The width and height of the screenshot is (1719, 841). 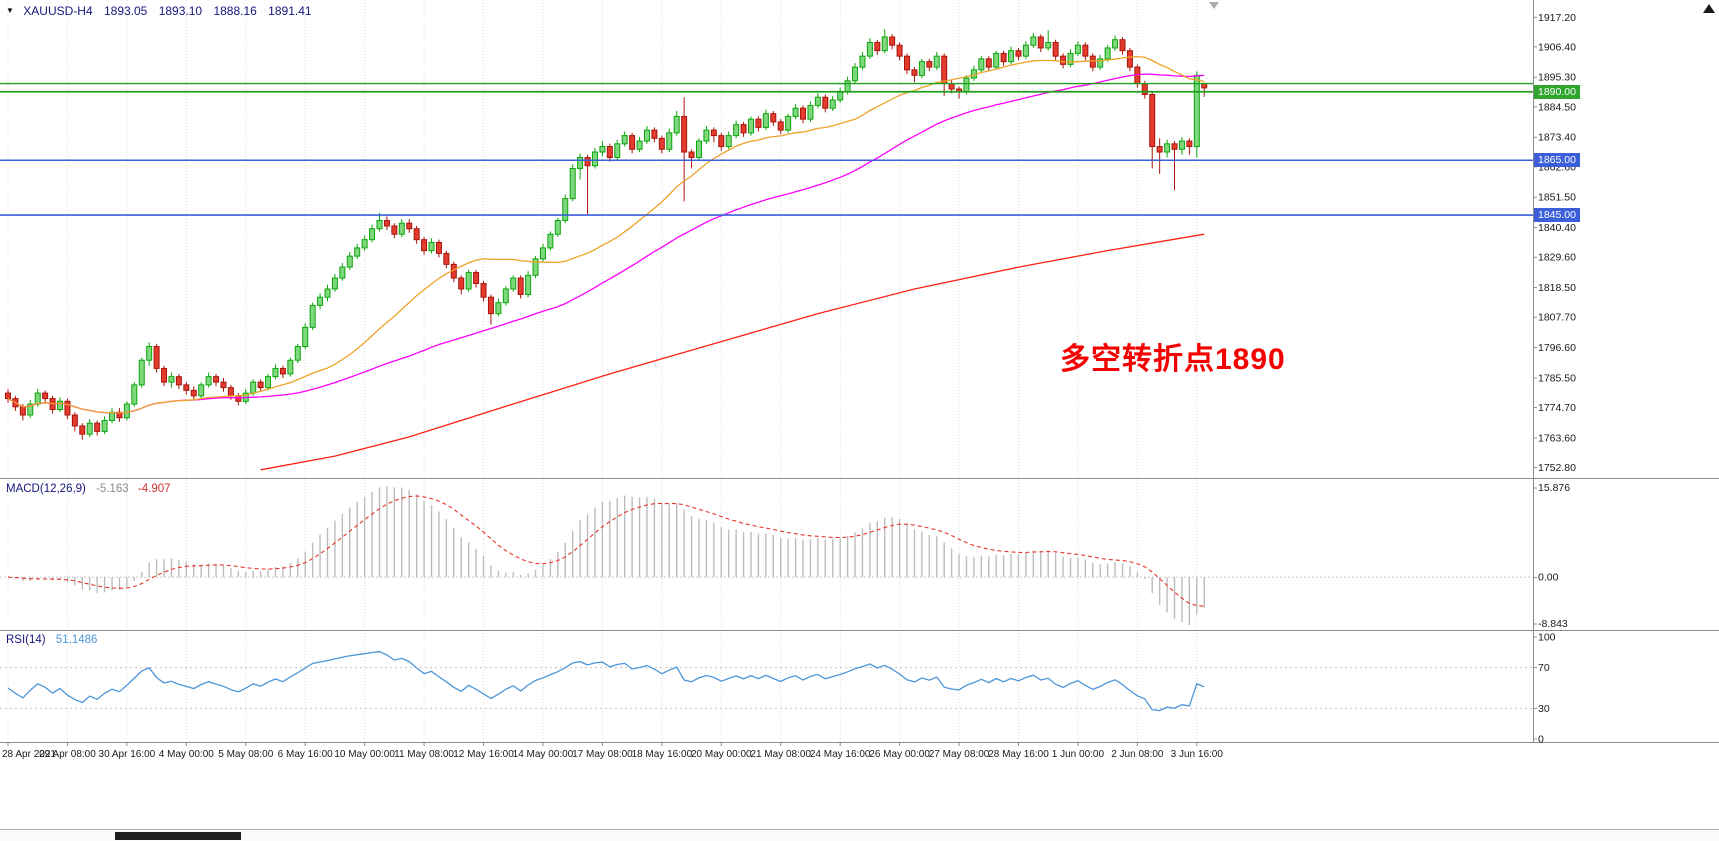 What do you see at coordinates (1554, 488) in the screenshot?
I see `svg-text: 15.876` at bounding box center [1554, 488].